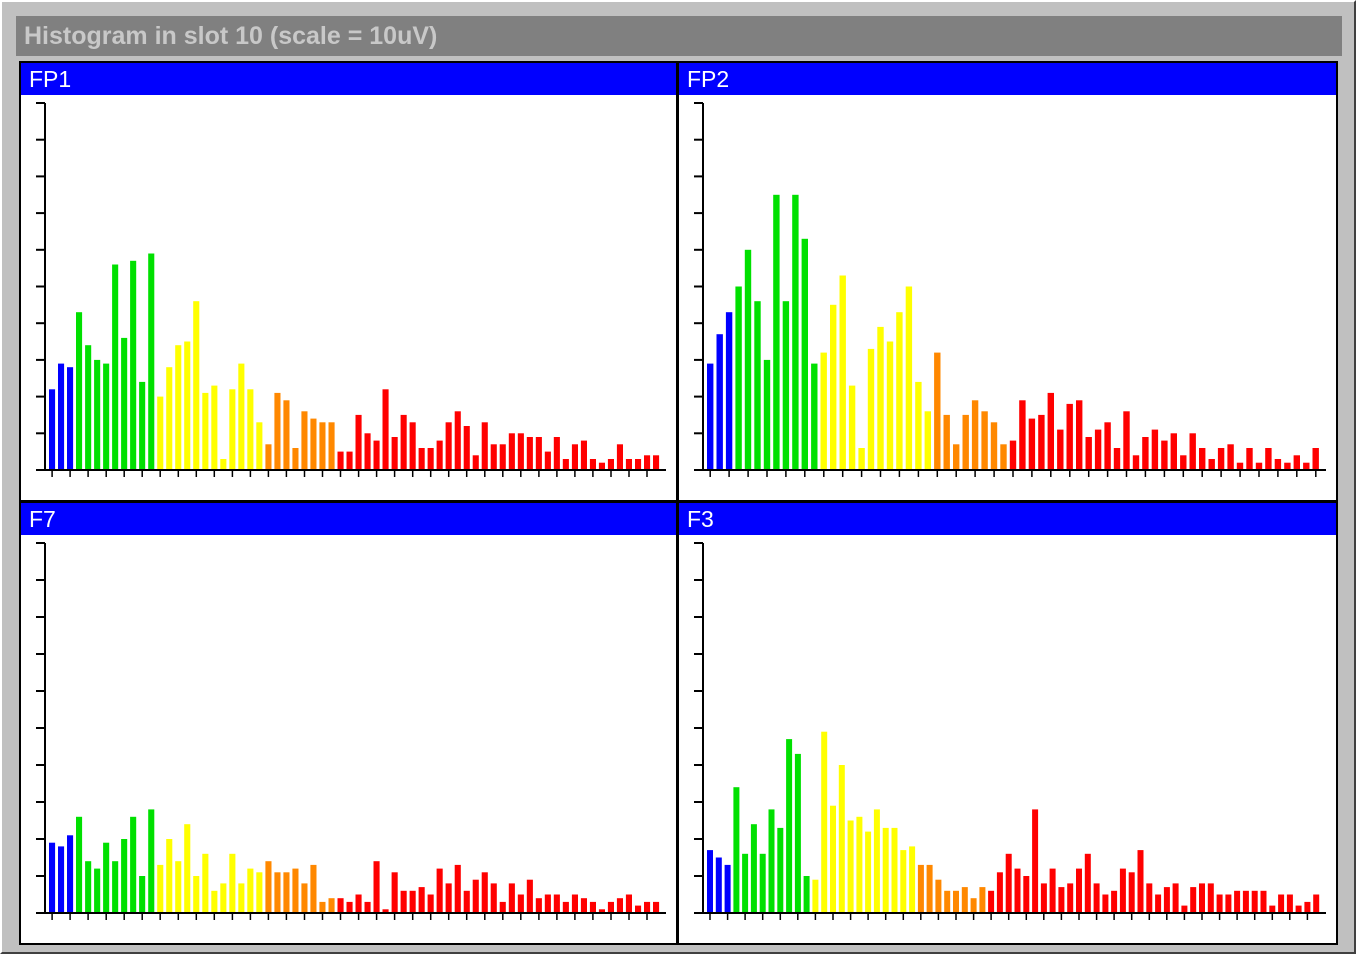  What do you see at coordinates (348, 79) in the screenshot?
I see `panel-title: FP1` at bounding box center [348, 79].